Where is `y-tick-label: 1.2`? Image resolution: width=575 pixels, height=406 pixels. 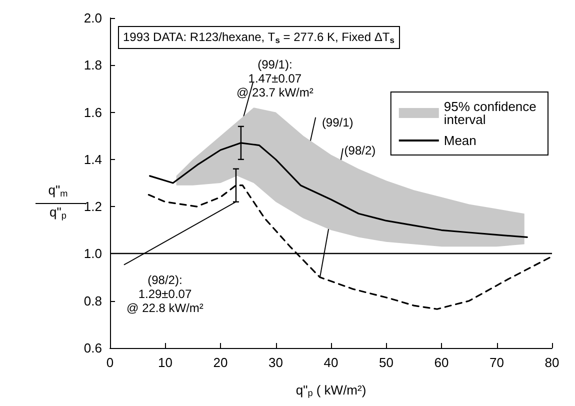 y-tick-label: 1.2 is located at coordinates (93, 206).